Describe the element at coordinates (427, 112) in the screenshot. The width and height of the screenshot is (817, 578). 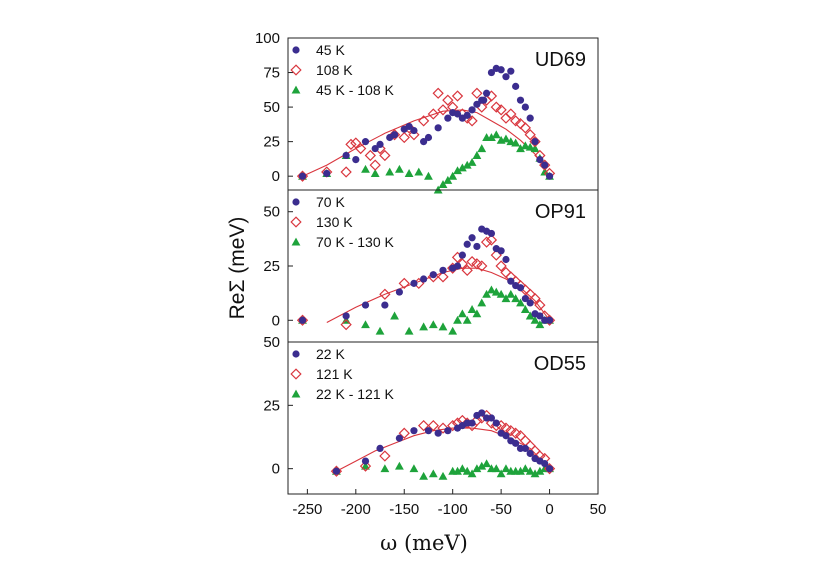
I see `panel-ud69: 0 25 50 75 100 UD69 45 K 108 K 45 K - 108 K` at that location.